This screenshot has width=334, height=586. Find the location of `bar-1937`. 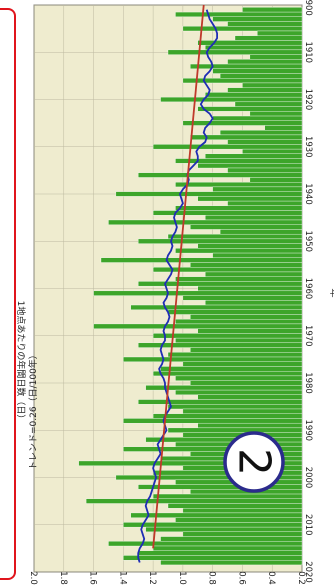

bar-1937 is located at coordinates (276, 180).